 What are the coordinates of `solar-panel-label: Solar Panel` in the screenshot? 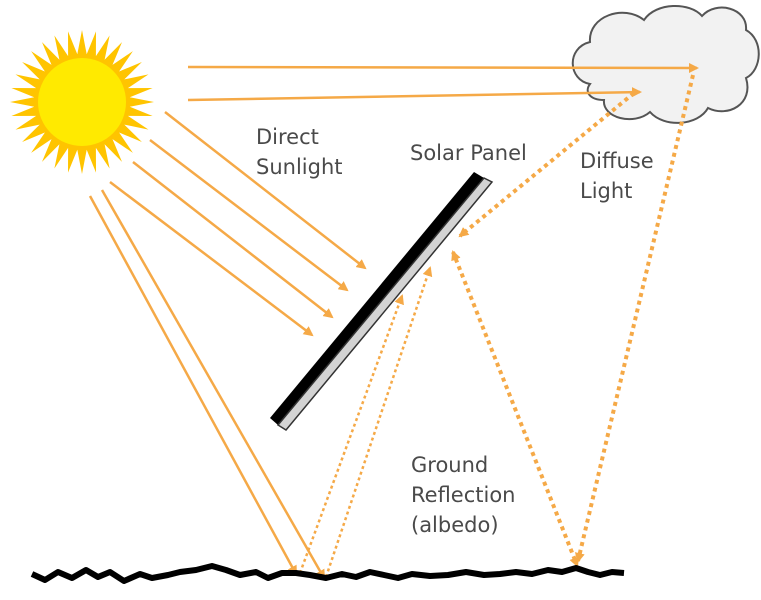 It's located at (468, 153).